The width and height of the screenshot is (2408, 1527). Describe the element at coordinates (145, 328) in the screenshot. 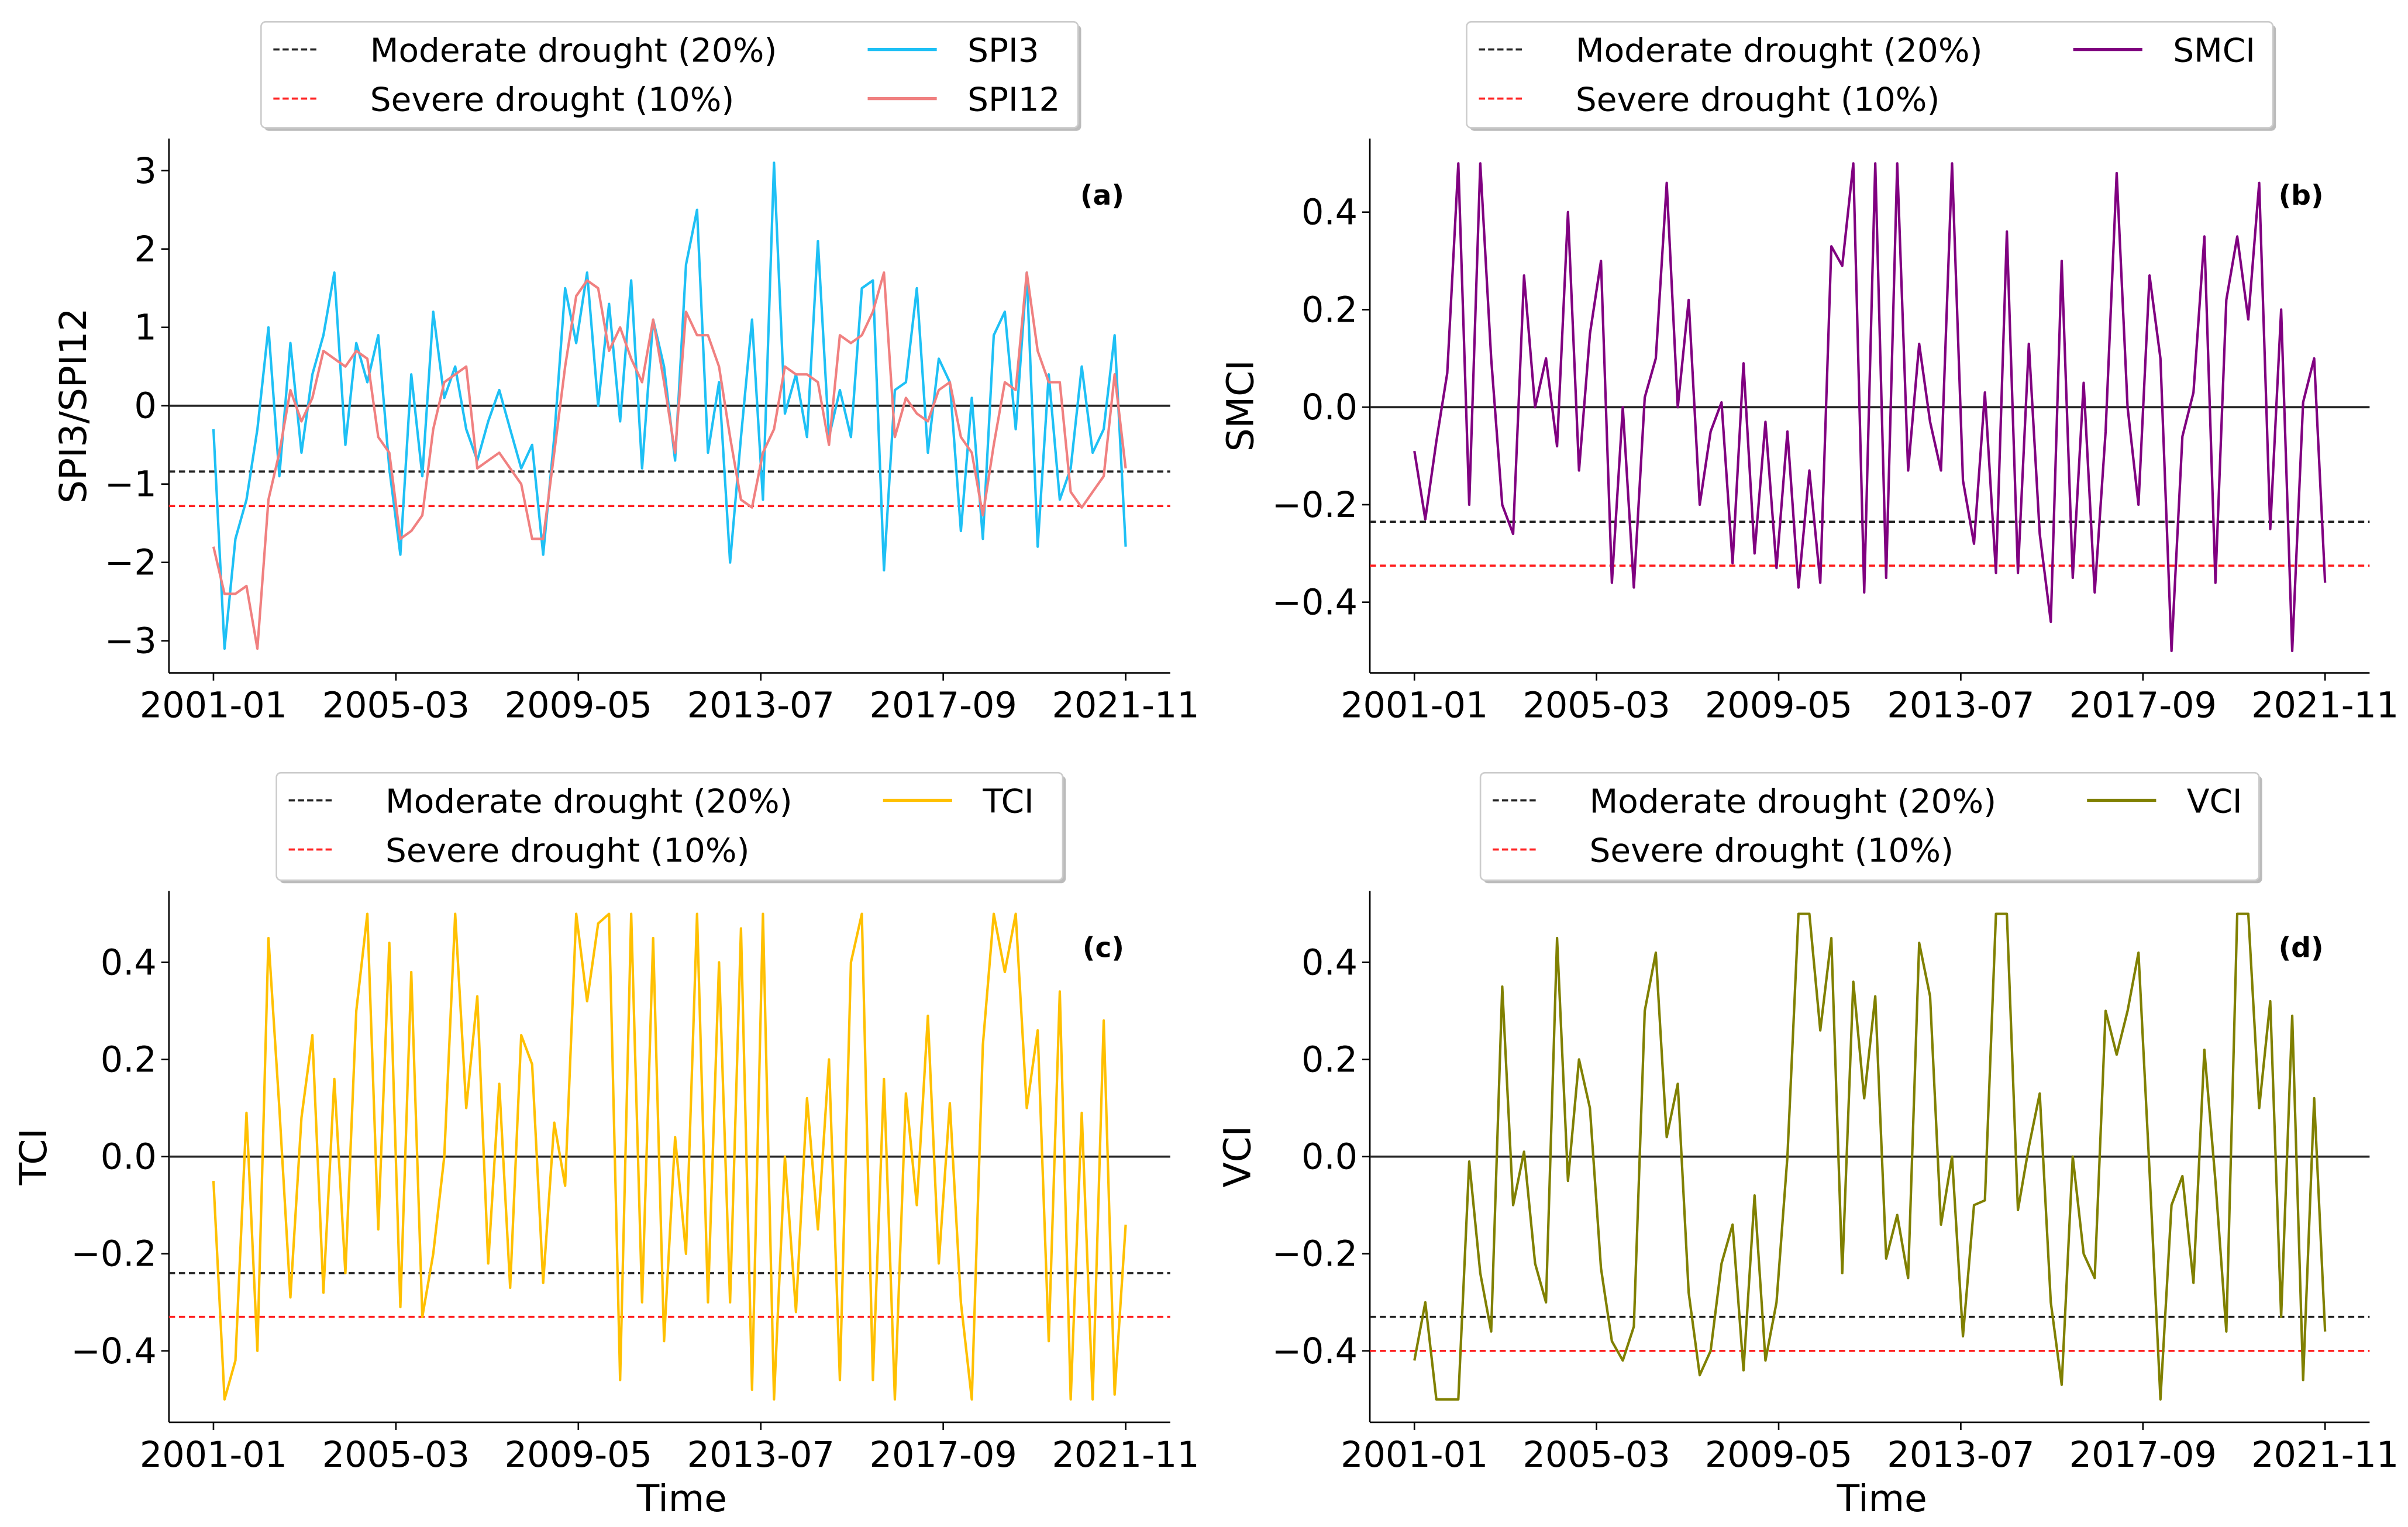

I see `y-tick-label: 1` at that location.